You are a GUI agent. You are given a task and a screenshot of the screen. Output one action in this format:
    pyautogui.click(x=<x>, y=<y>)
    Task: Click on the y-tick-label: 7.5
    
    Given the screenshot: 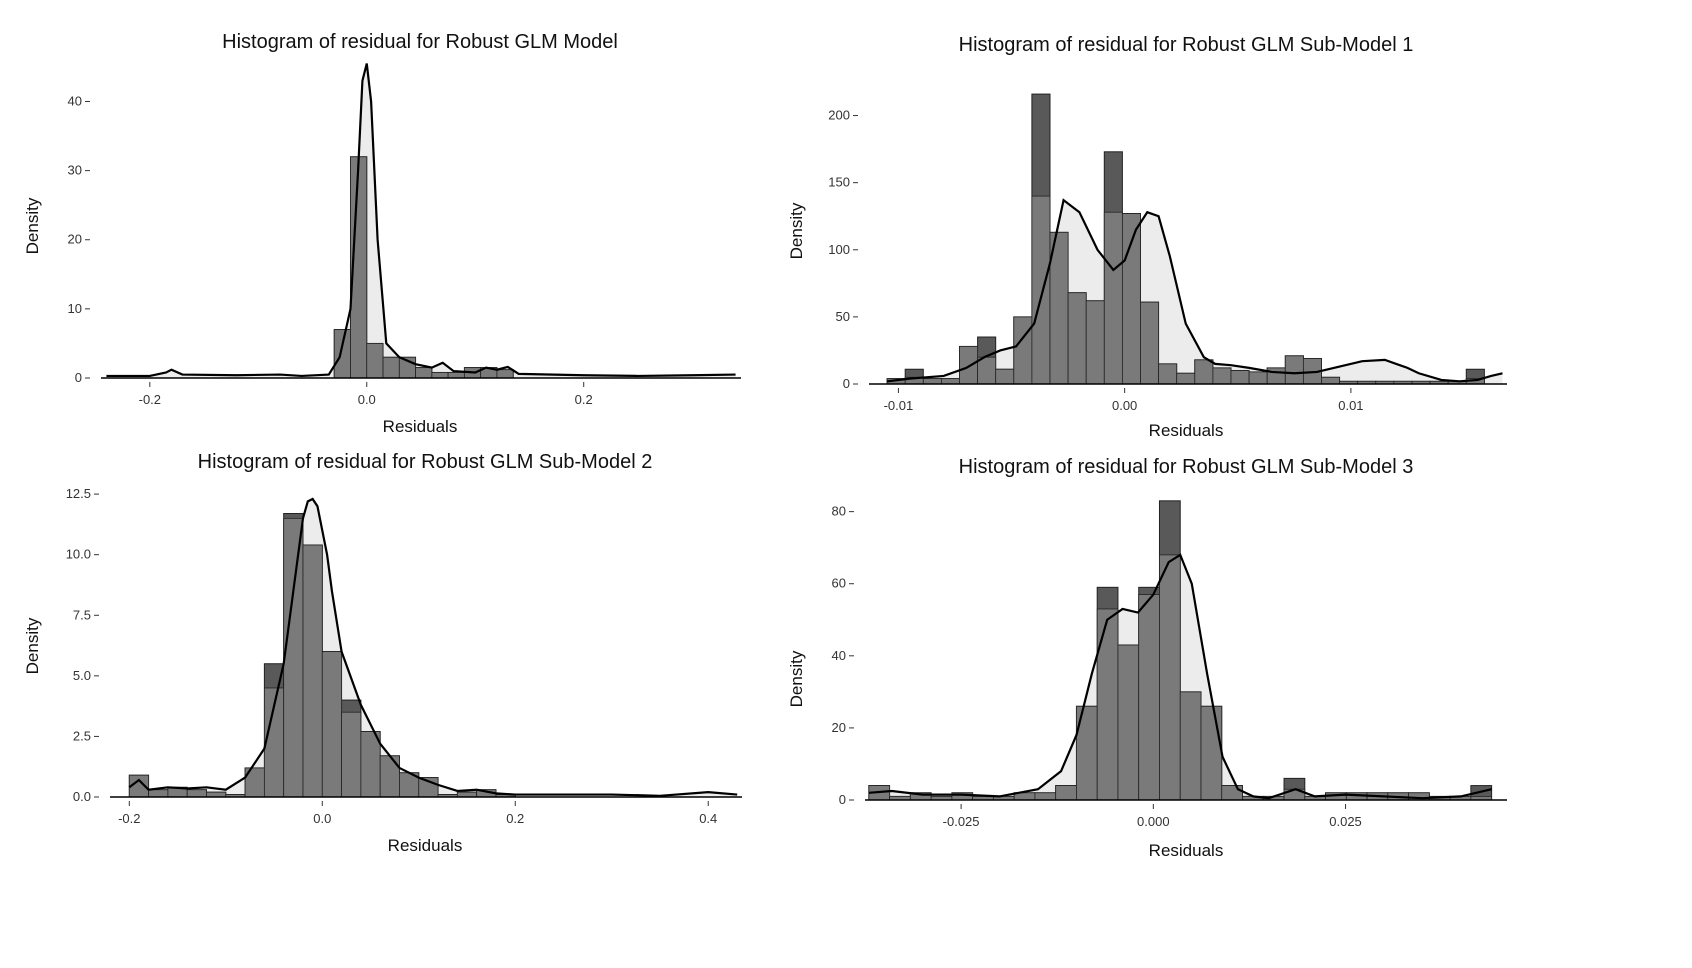 What is the action you would take?
    pyautogui.click(x=82, y=614)
    